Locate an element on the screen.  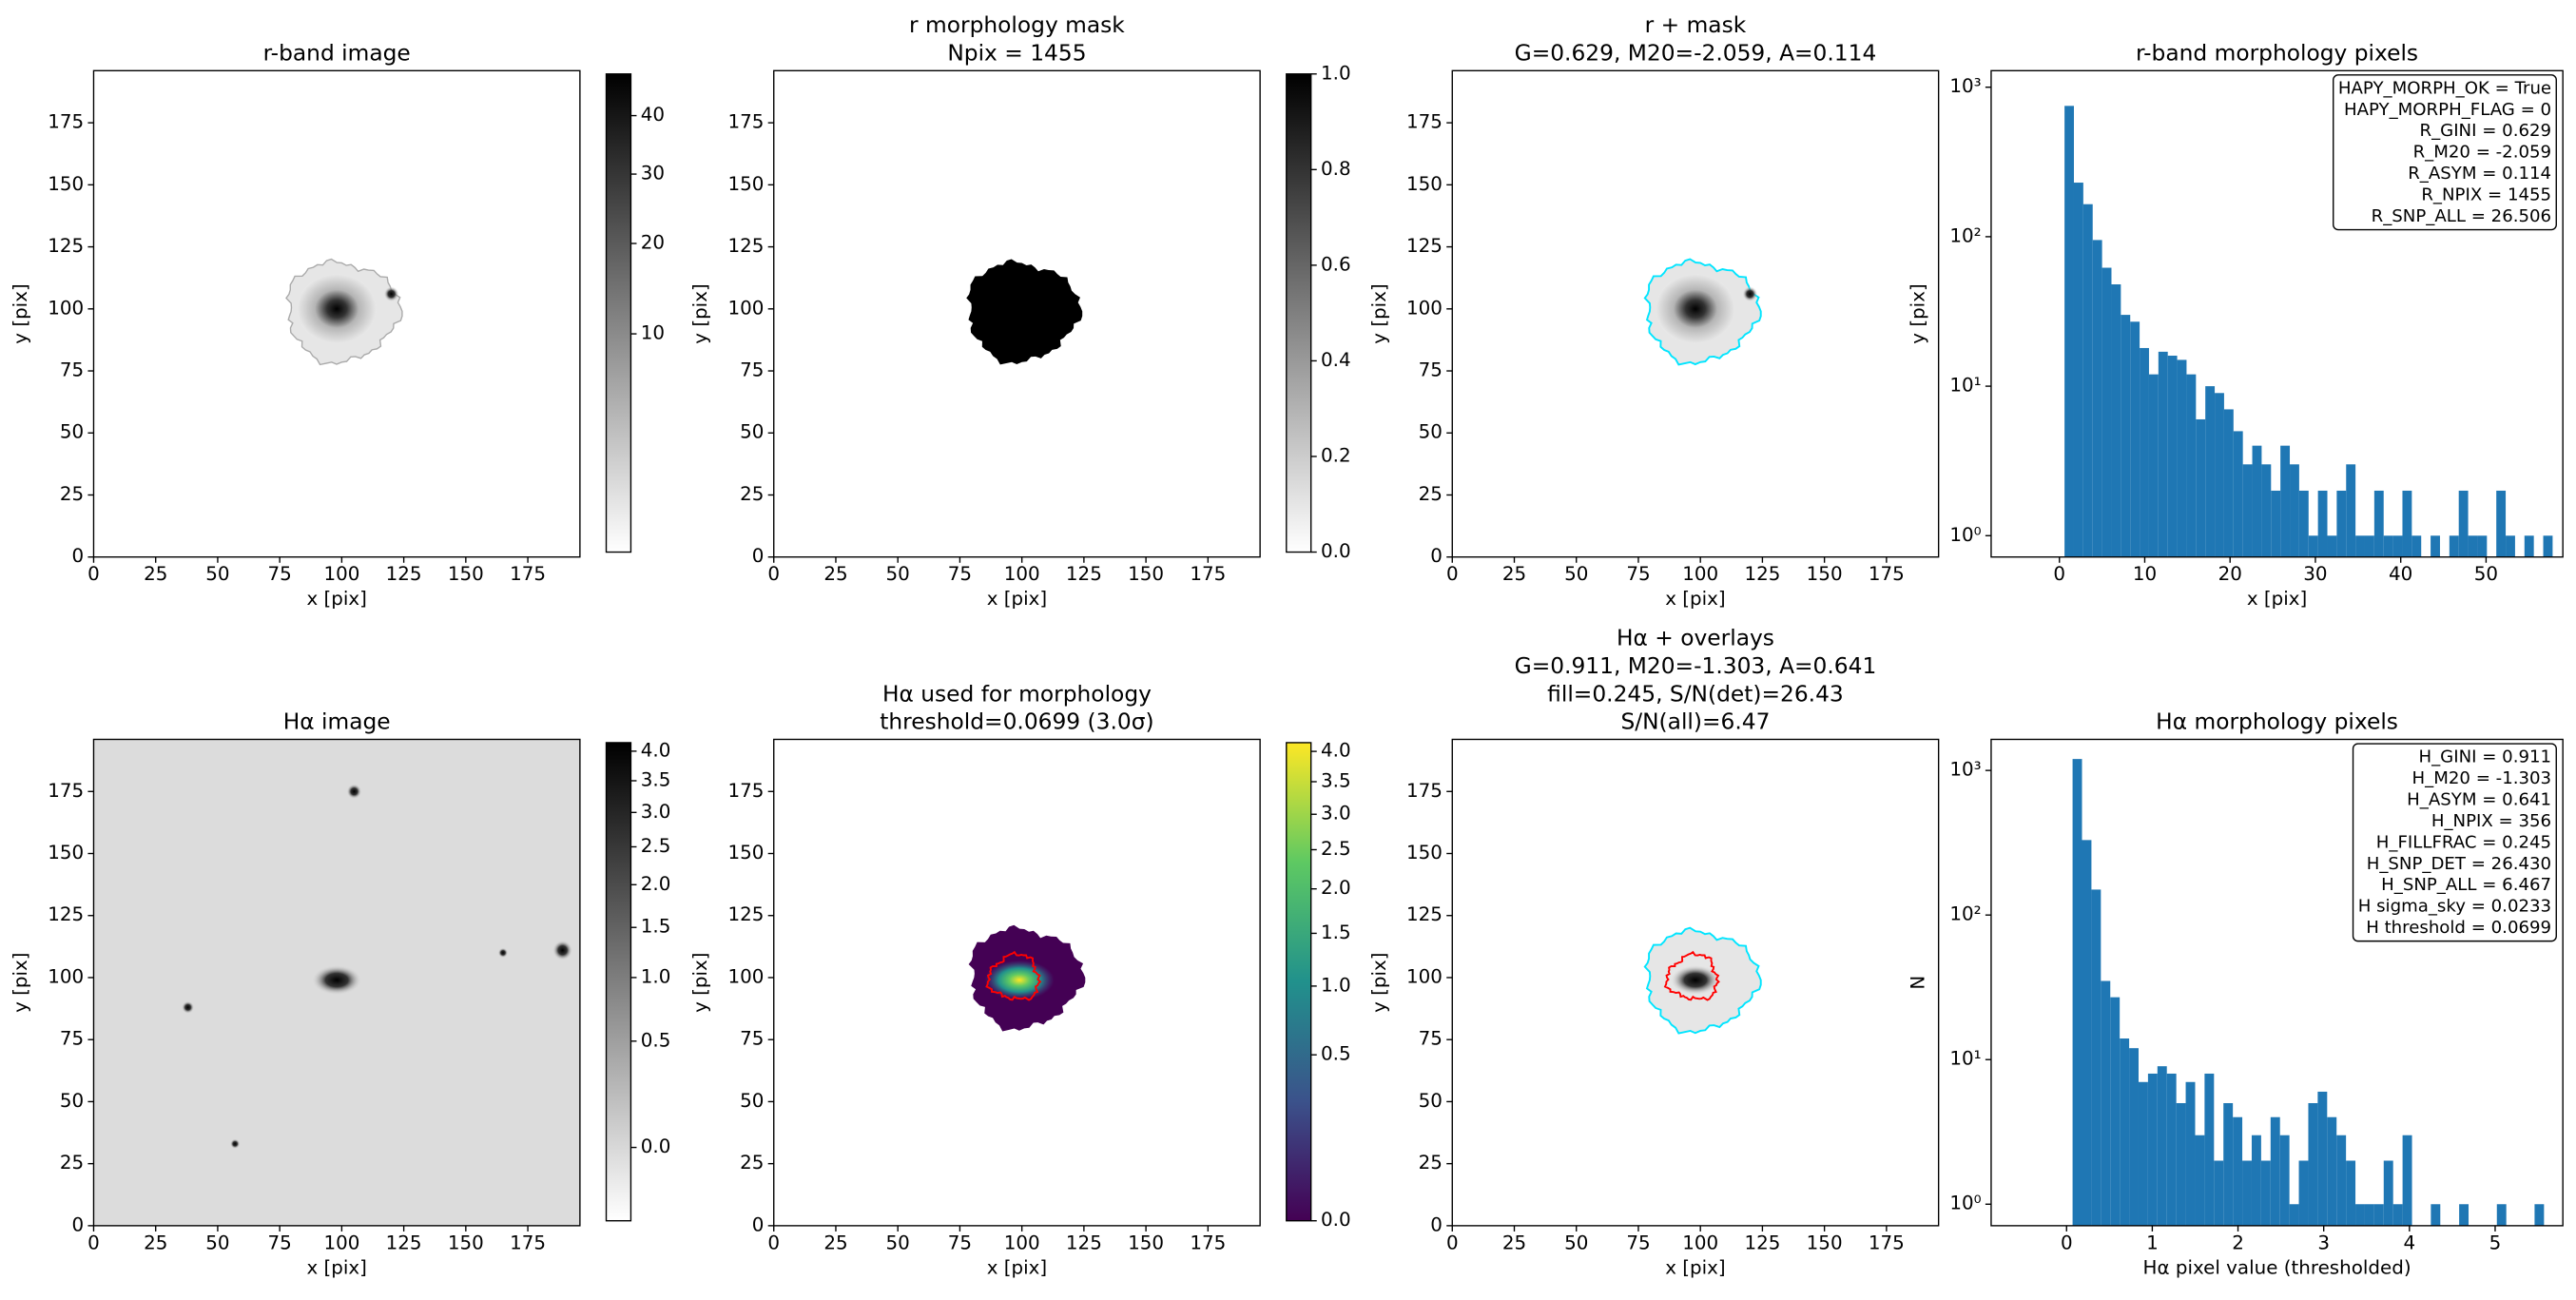
colorbar-tick-label: 3.5 is located at coordinates (1336, 780).